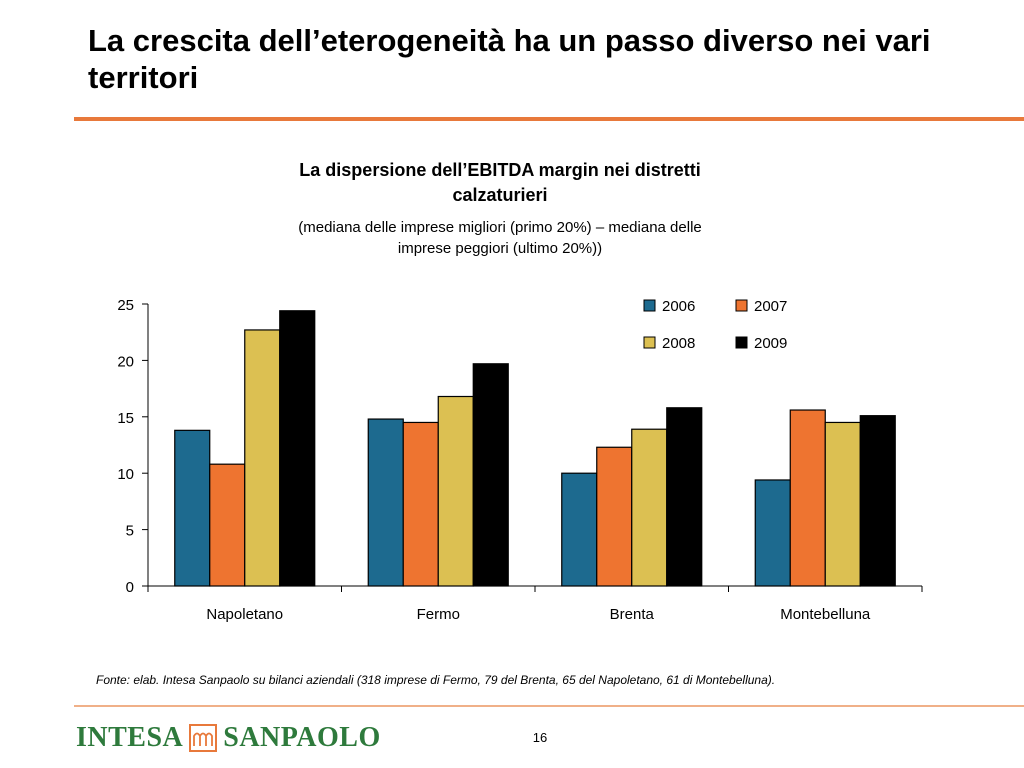 The height and width of the screenshot is (768, 1024). What do you see at coordinates (438, 614) in the screenshot?
I see `category-label: Fermo` at bounding box center [438, 614].